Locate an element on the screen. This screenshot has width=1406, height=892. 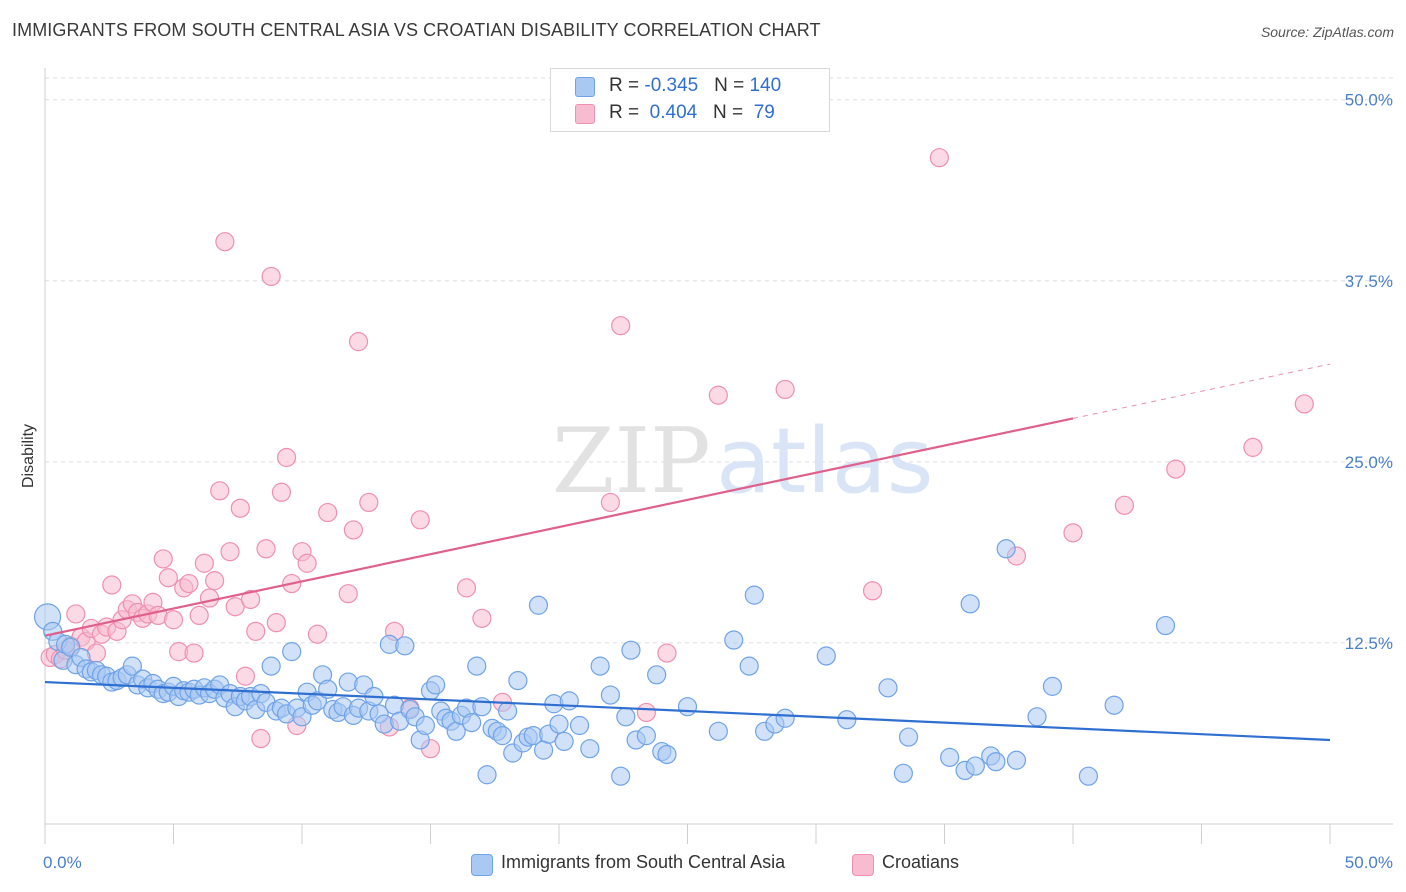
legend-n-value: 140 is located at coordinates (765, 85).